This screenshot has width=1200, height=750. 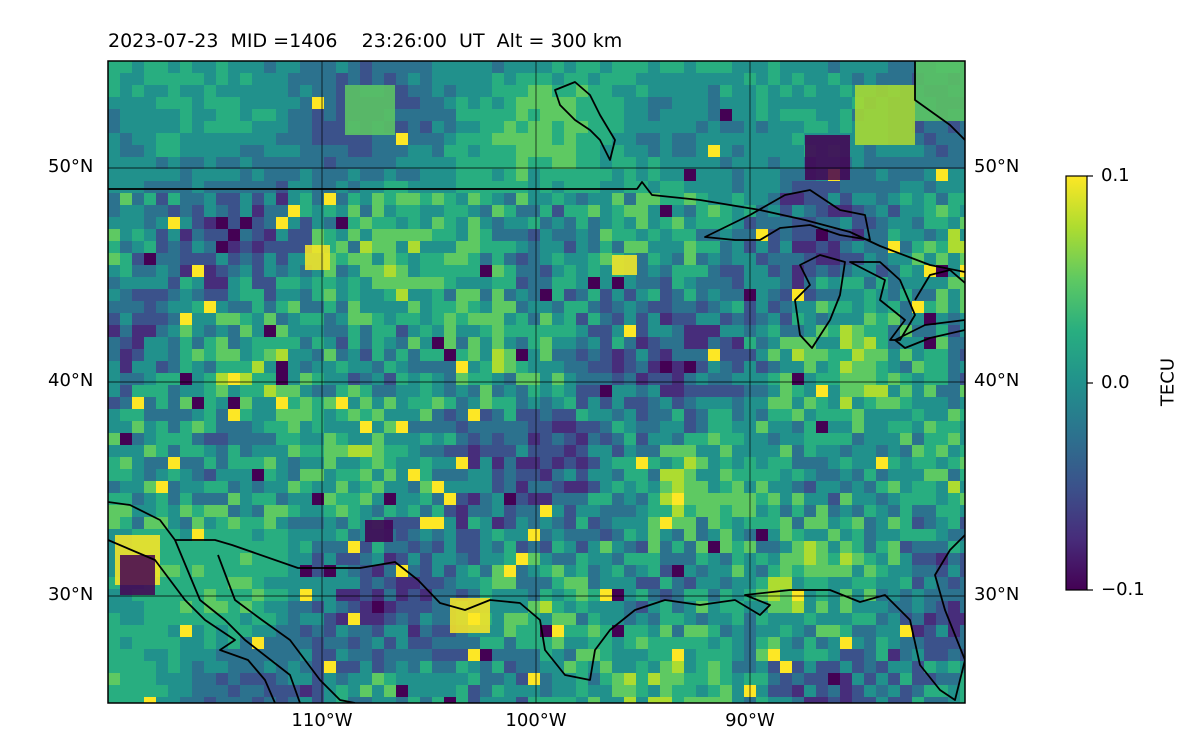 What do you see at coordinates (1079, 383) in the screenshot?
I see `colorbar` at bounding box center [1079, 383].